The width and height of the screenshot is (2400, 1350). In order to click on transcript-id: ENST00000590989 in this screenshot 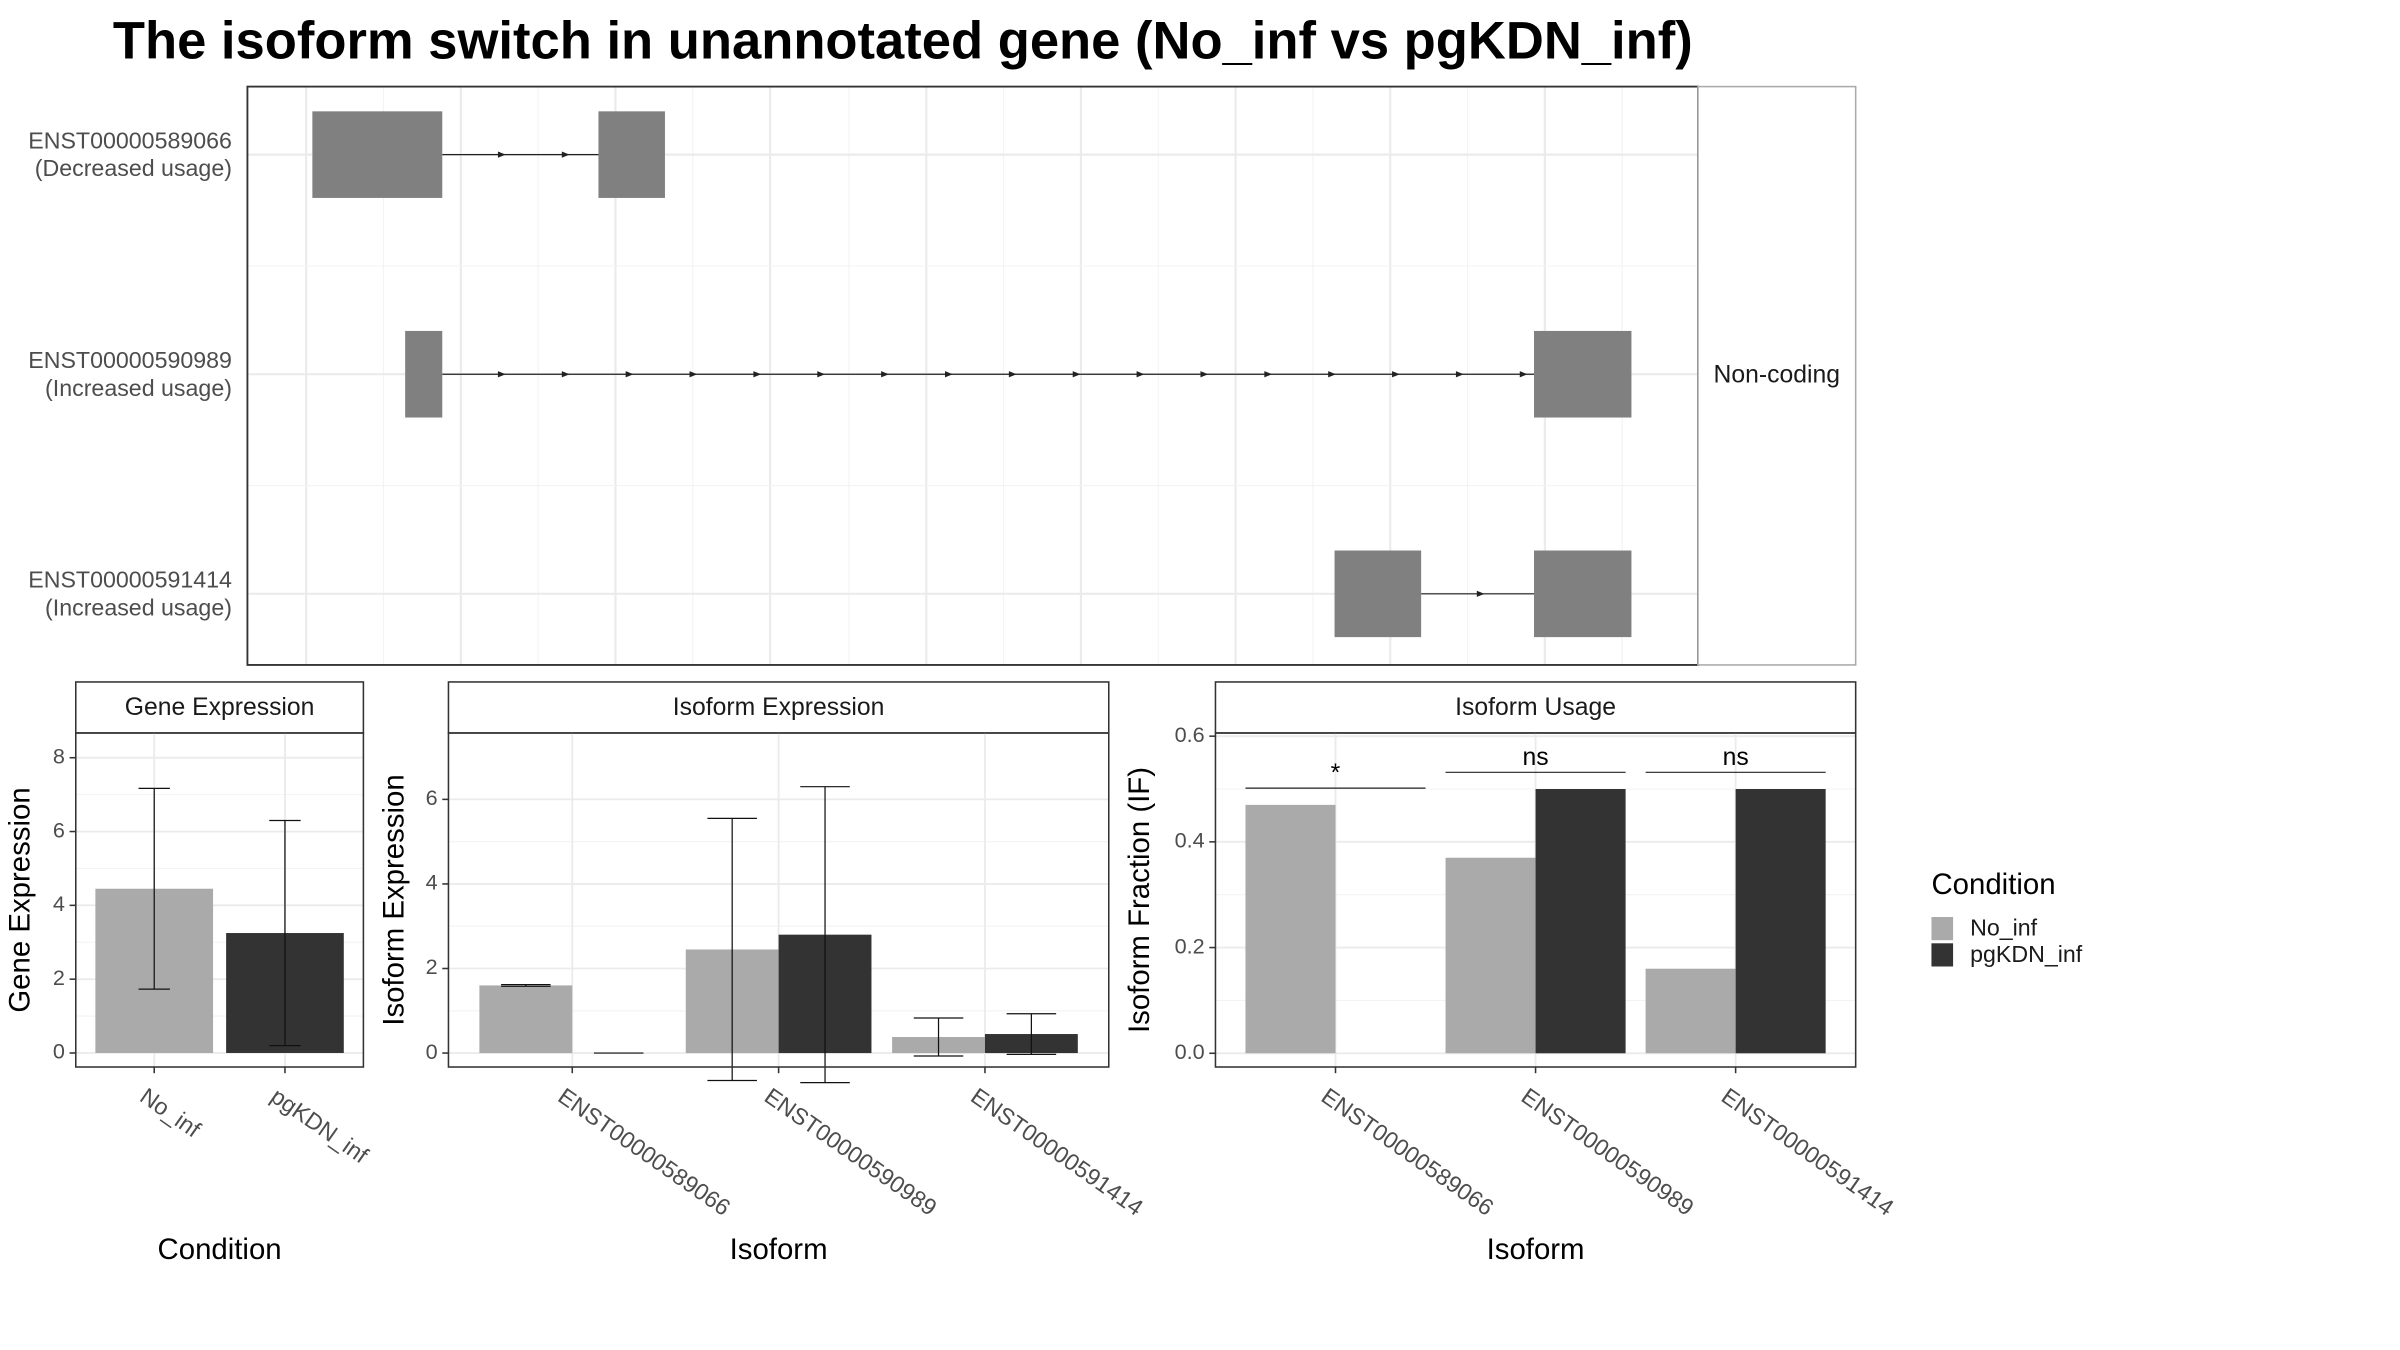, I will do `click(130, 360)`.